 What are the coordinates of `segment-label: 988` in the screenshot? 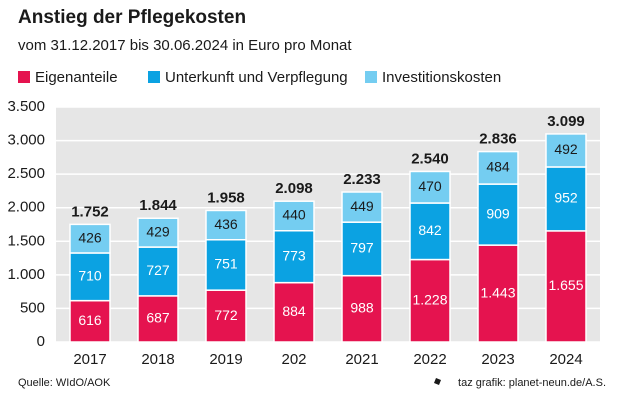 It's located at (362, 308).